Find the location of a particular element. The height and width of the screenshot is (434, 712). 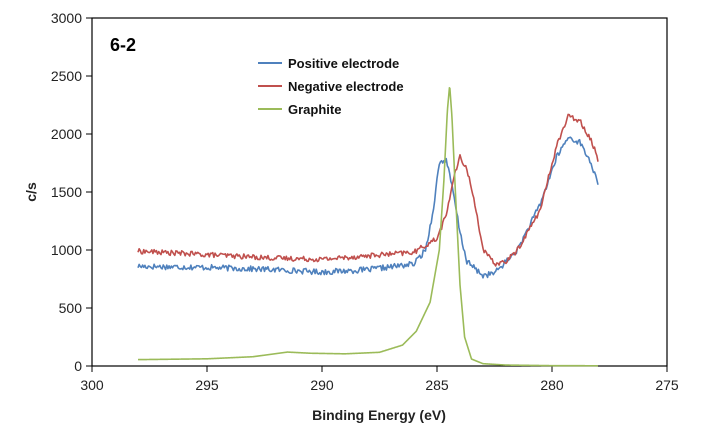

x-tick-label: 290 is located at coordinates (322, 385).